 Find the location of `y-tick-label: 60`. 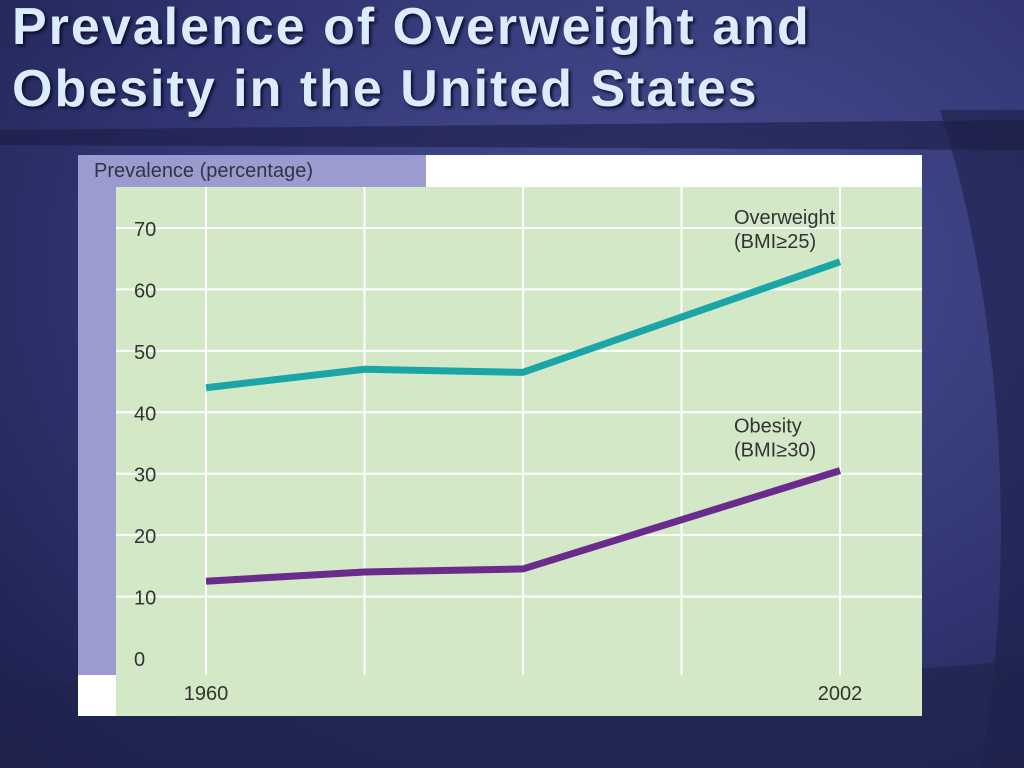

y-tick-label: 60 is located at coordinates (145, 291).